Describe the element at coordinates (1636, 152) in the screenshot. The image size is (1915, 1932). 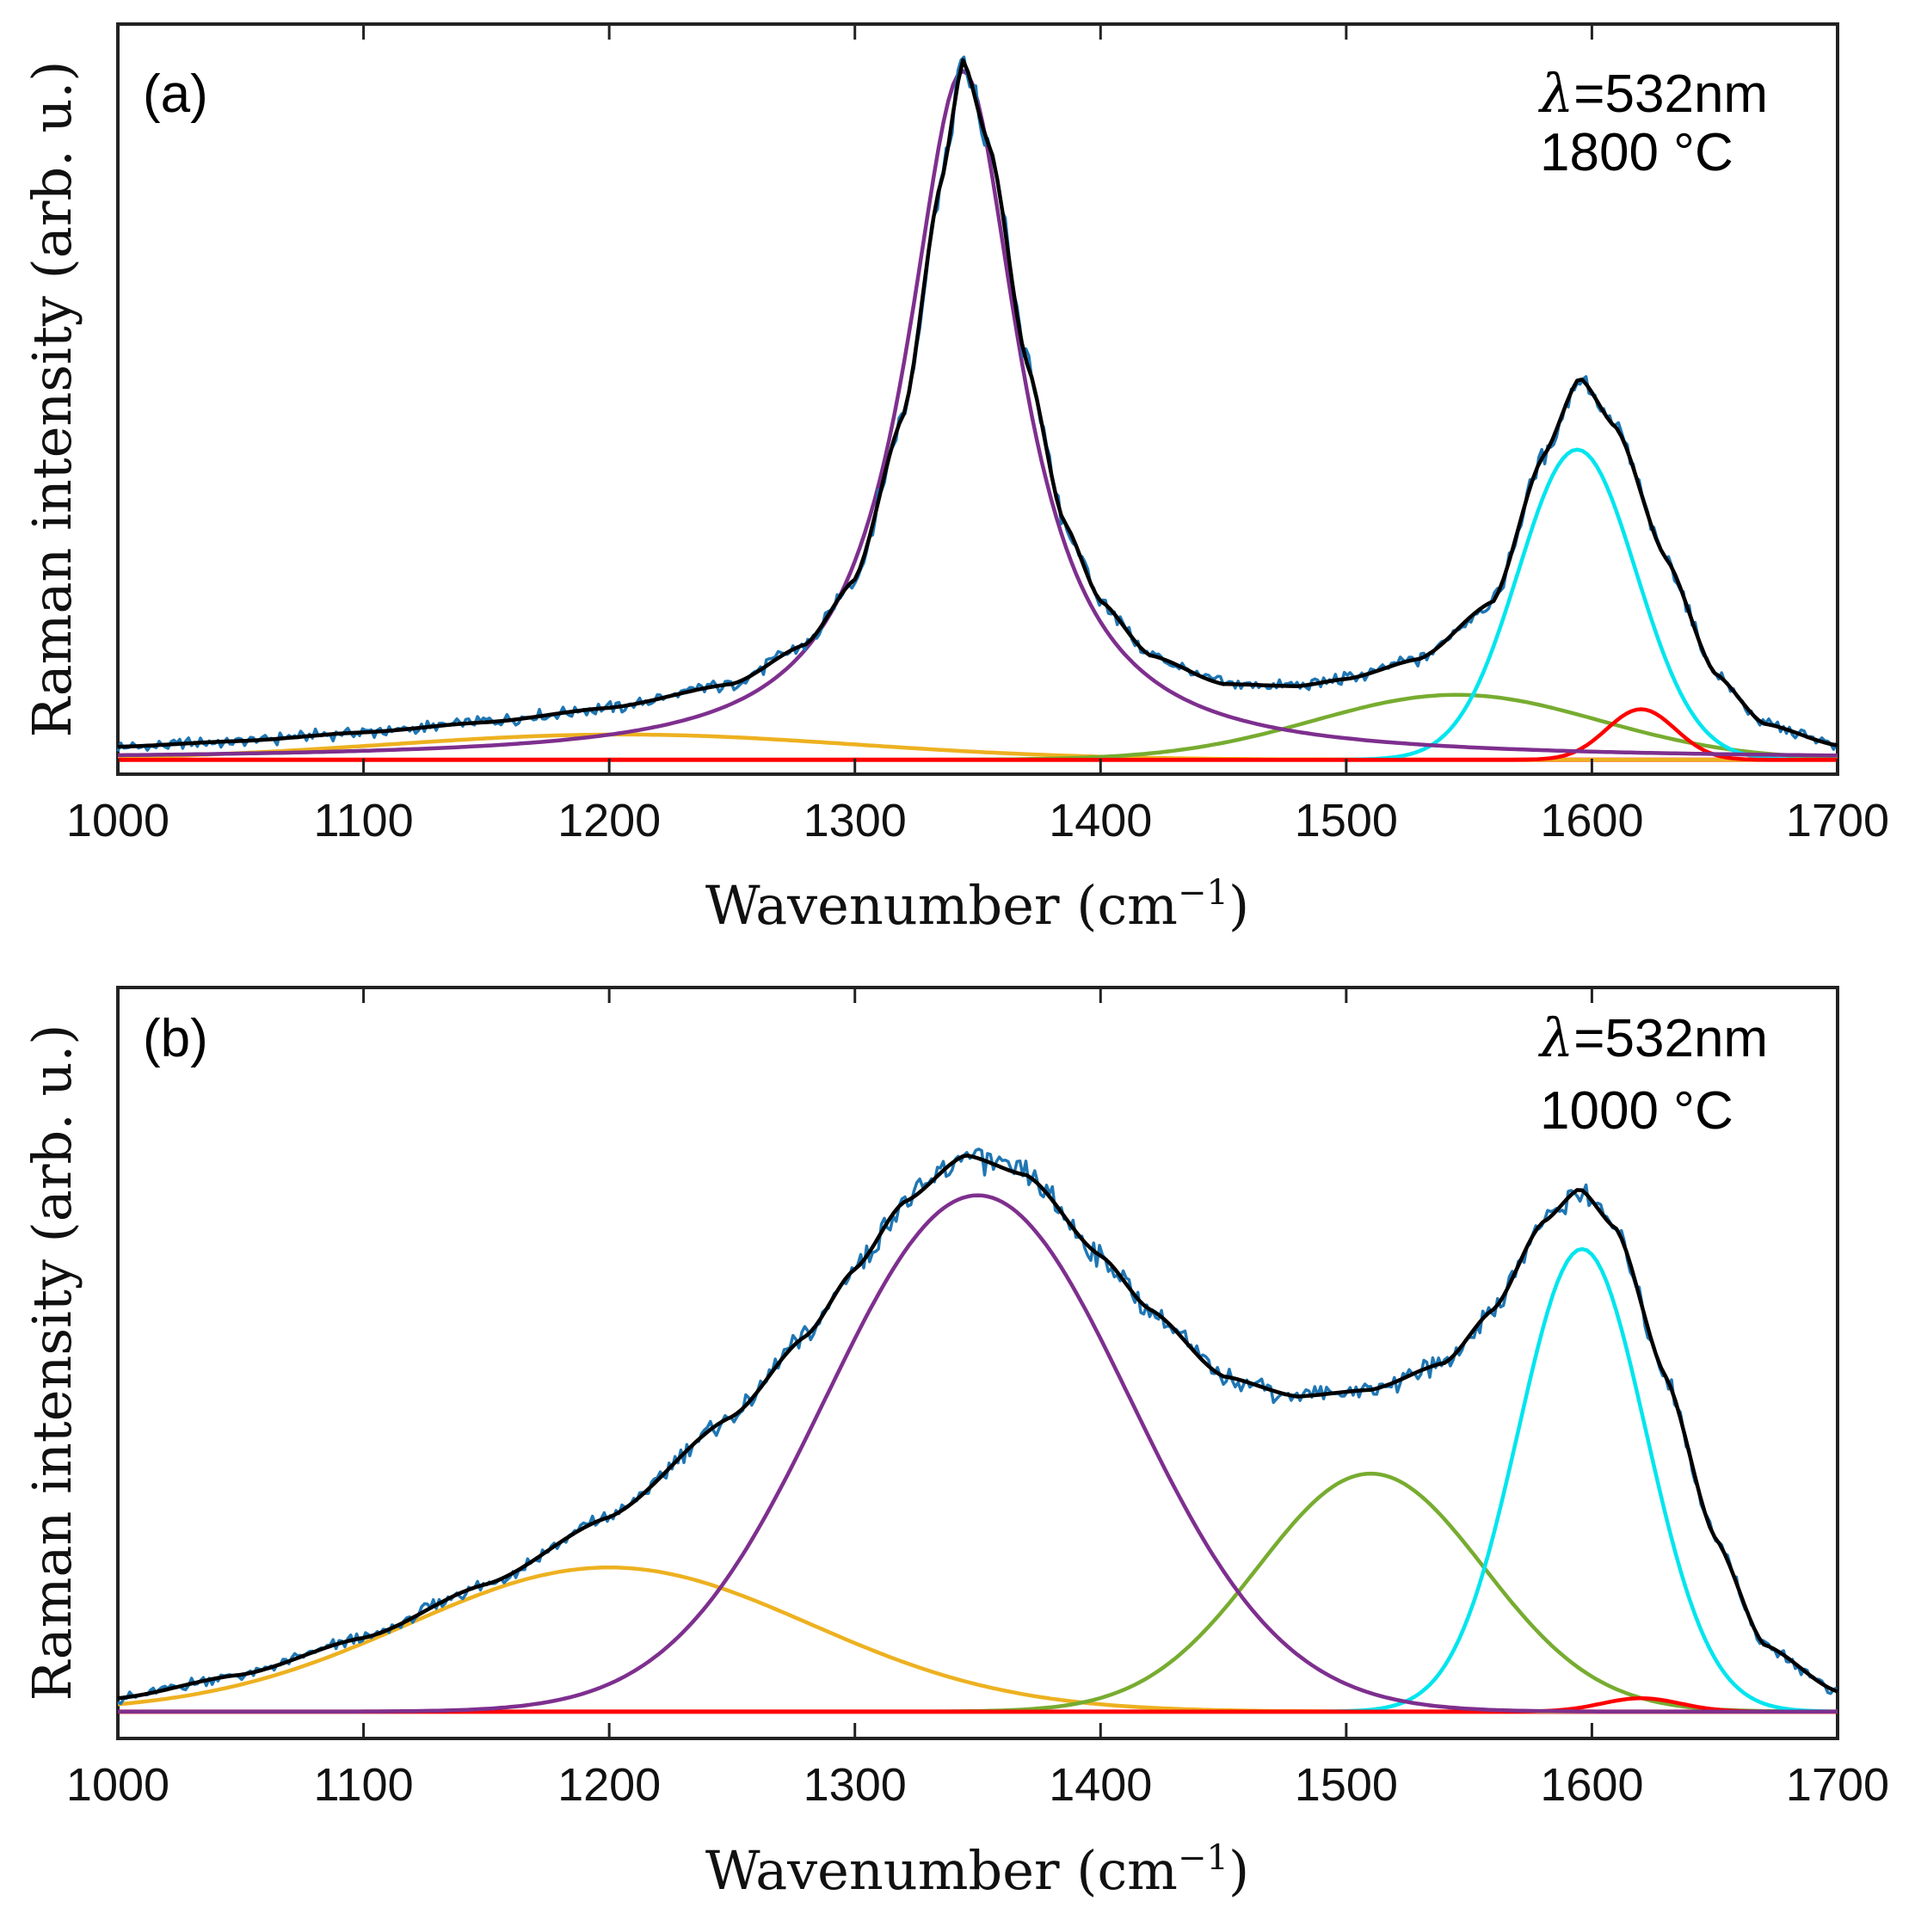
I see `temperature-annotation: 1800 °C` at that location.